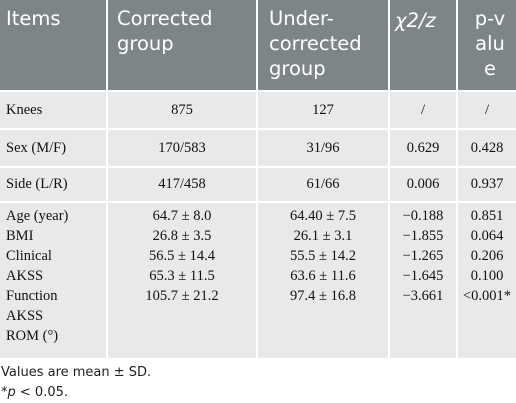 The width and height of the screenshot is (516, 403). What do you see at coordinates (490, 43) in the screenshot?
I see `header-p-value-text: p-value` at bounding box center [490, 43].